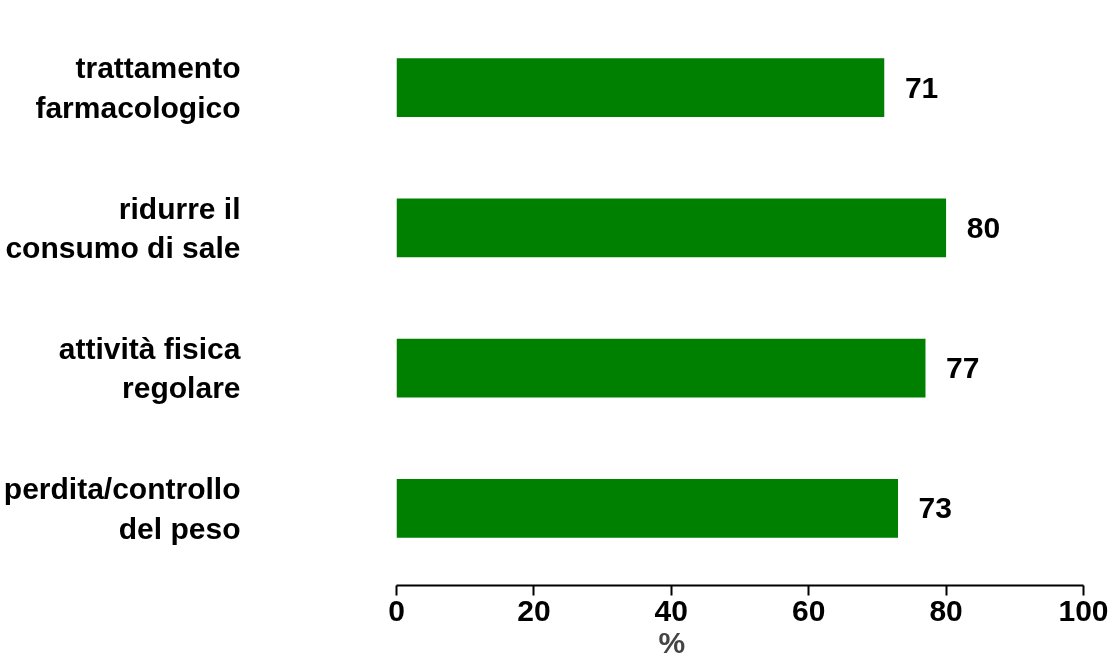 This screenshot has width=1117, height=658. What do you see at coordinates (671, 610) in the screenshot?
I see `x-tick-label: 40` at bounding box center [671, 610].